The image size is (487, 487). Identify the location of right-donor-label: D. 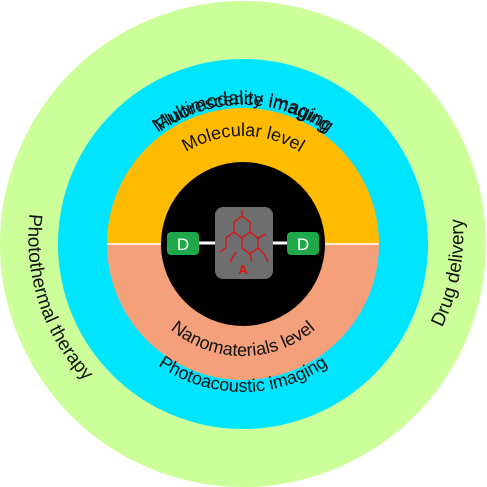
(303, 244).